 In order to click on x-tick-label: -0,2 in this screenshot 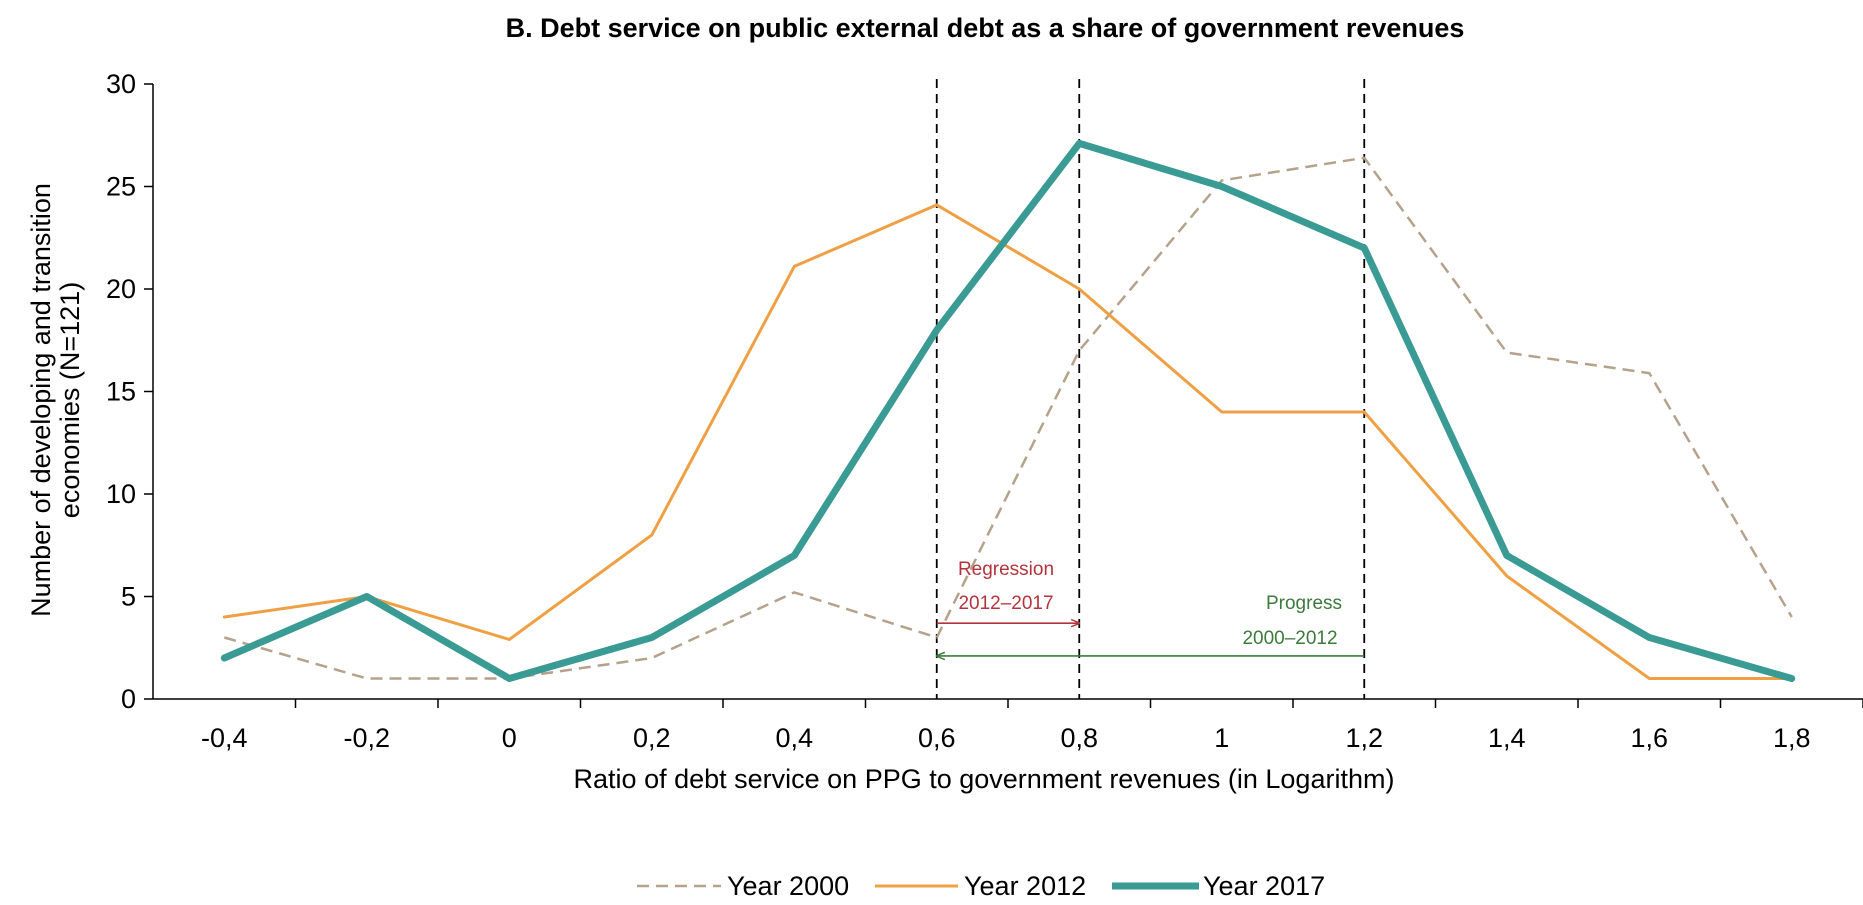, I will do `click(366, 738)`.